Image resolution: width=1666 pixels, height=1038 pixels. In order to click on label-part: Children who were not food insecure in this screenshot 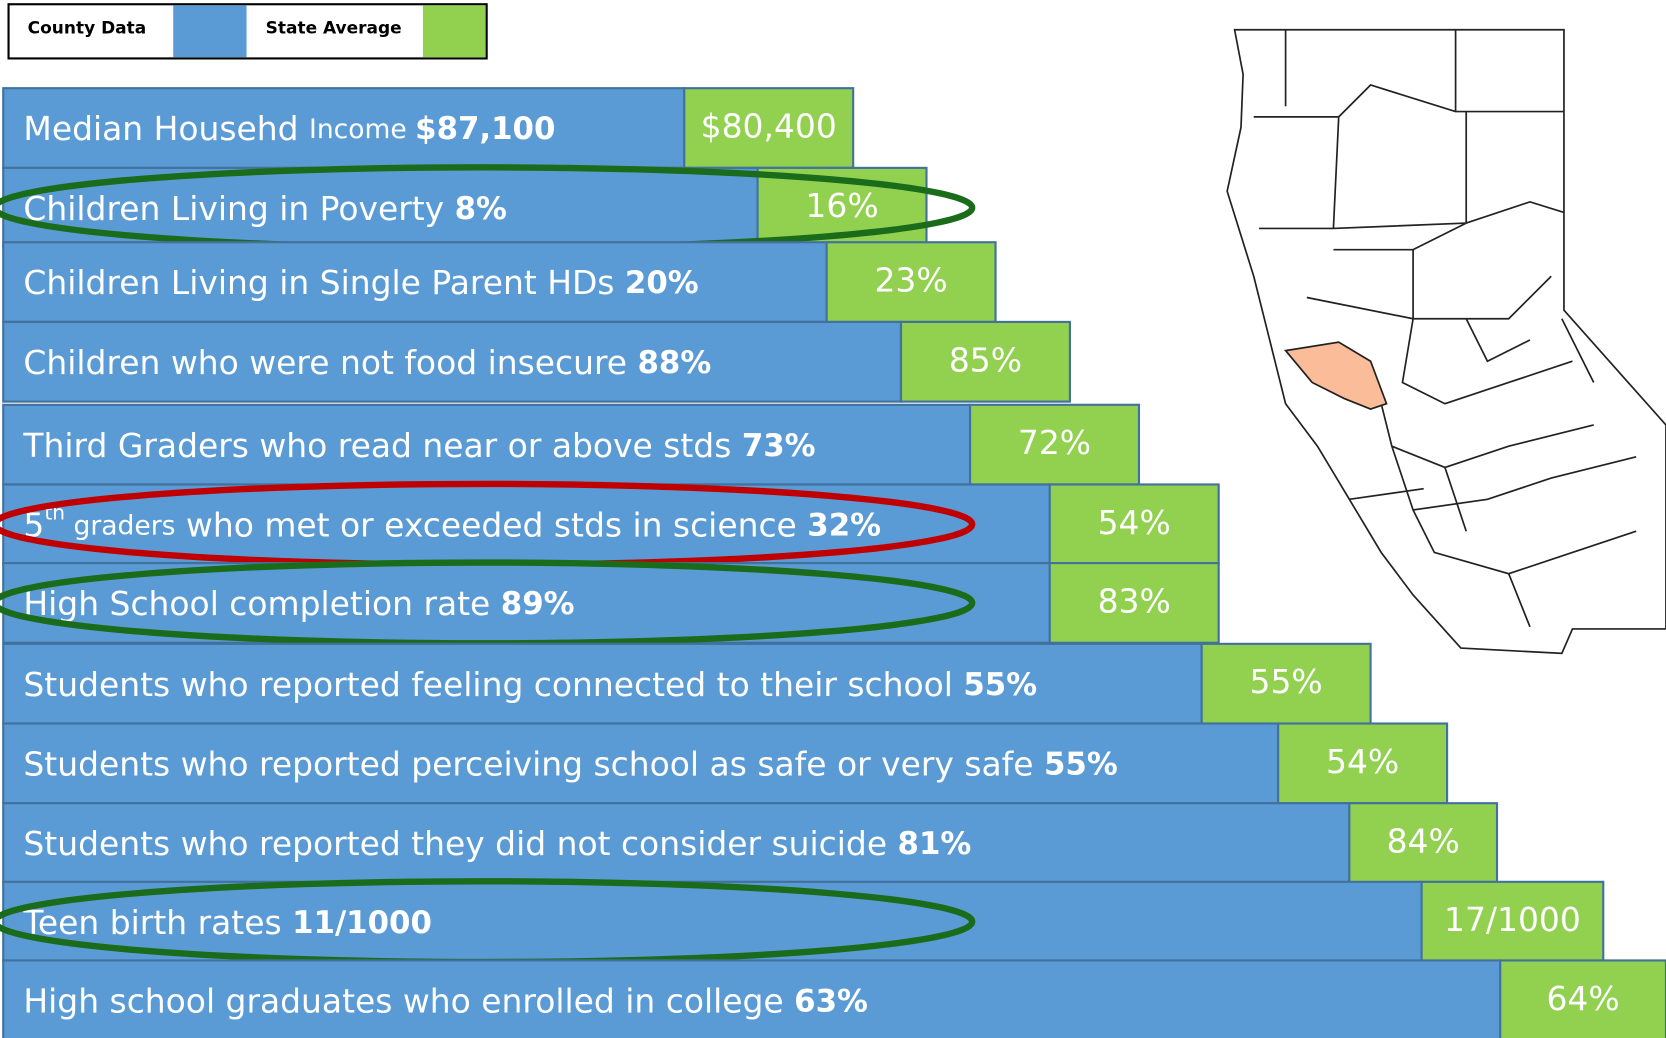, I will do `click(330, 361)`.